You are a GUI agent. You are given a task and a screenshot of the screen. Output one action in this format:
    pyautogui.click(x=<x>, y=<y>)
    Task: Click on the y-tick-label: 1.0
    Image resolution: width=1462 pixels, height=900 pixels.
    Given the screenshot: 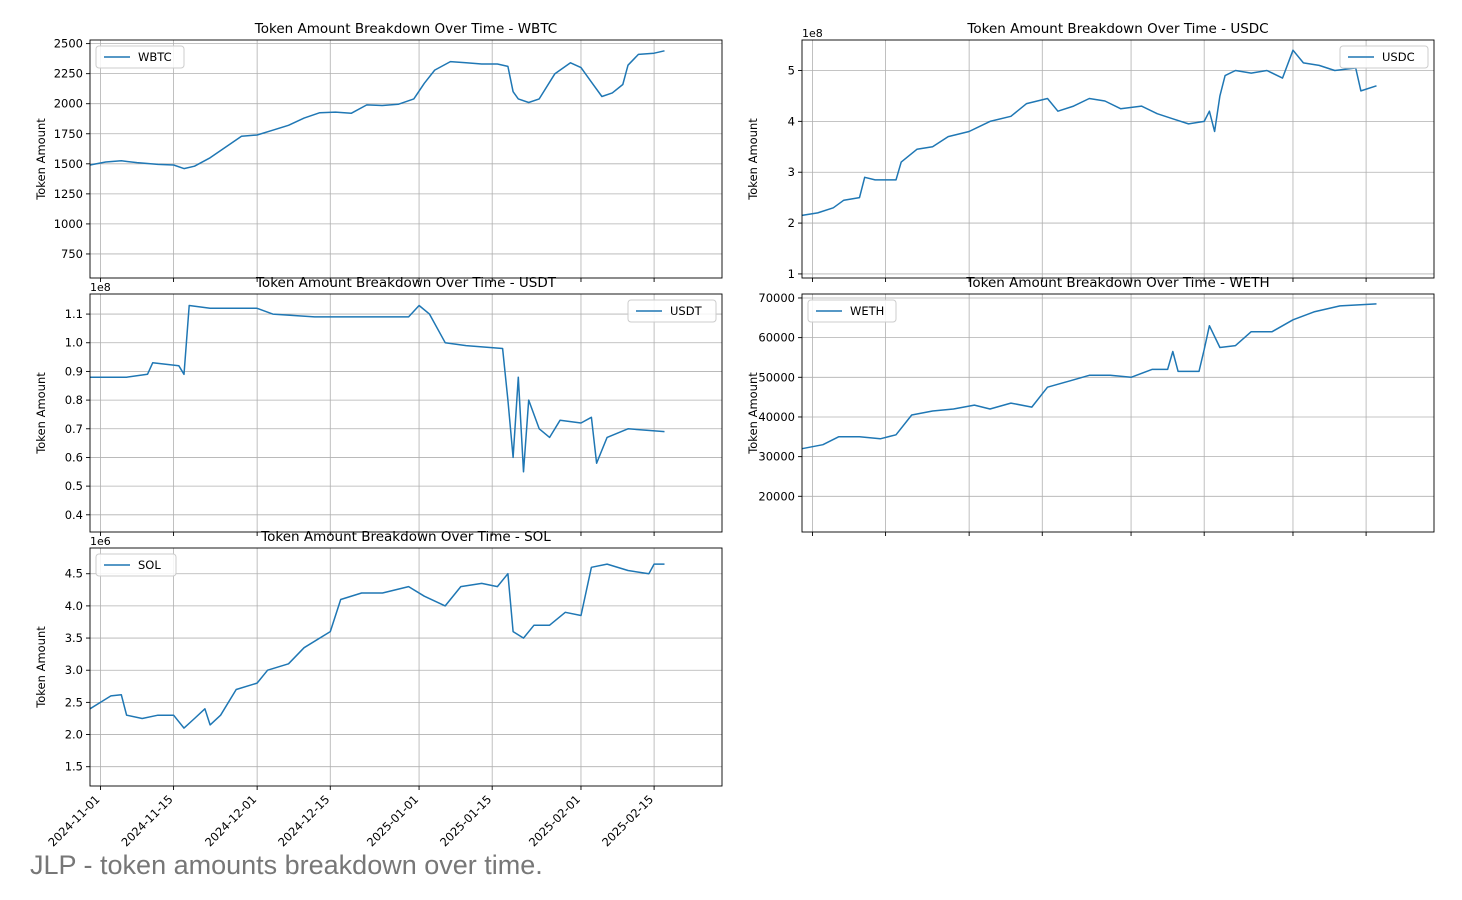 What is the action you would take?
    pyautogui.click(x=74, y=343)
    